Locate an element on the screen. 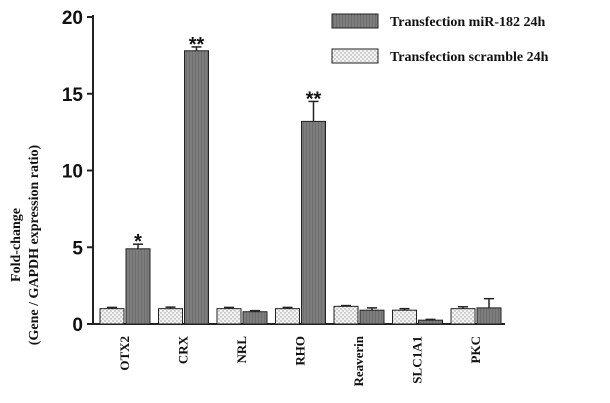  bar-scramble-slc1a1 is located at coordinates (404, 317).